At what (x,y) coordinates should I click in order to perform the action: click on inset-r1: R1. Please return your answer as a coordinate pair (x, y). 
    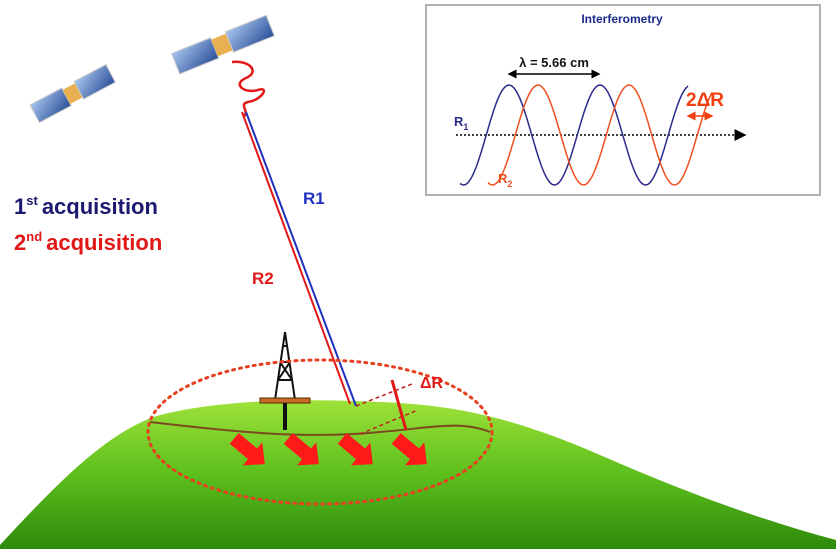
    Looking at the image, I should click on (461, 123).